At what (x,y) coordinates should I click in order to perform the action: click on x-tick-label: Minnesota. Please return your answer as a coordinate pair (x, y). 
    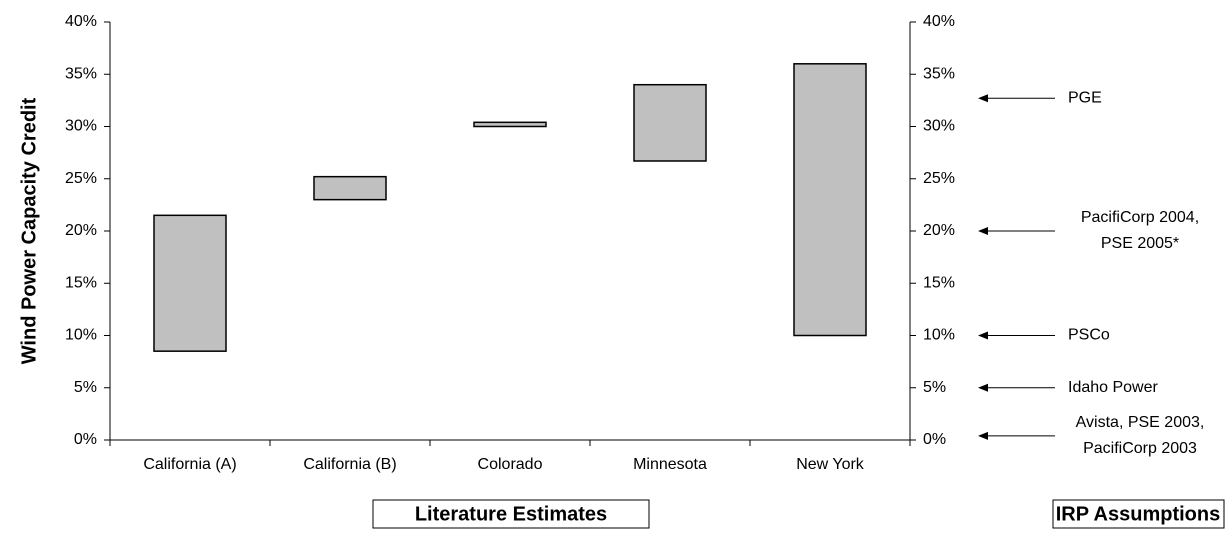
    Looking at the image, I should click on (670, 464).